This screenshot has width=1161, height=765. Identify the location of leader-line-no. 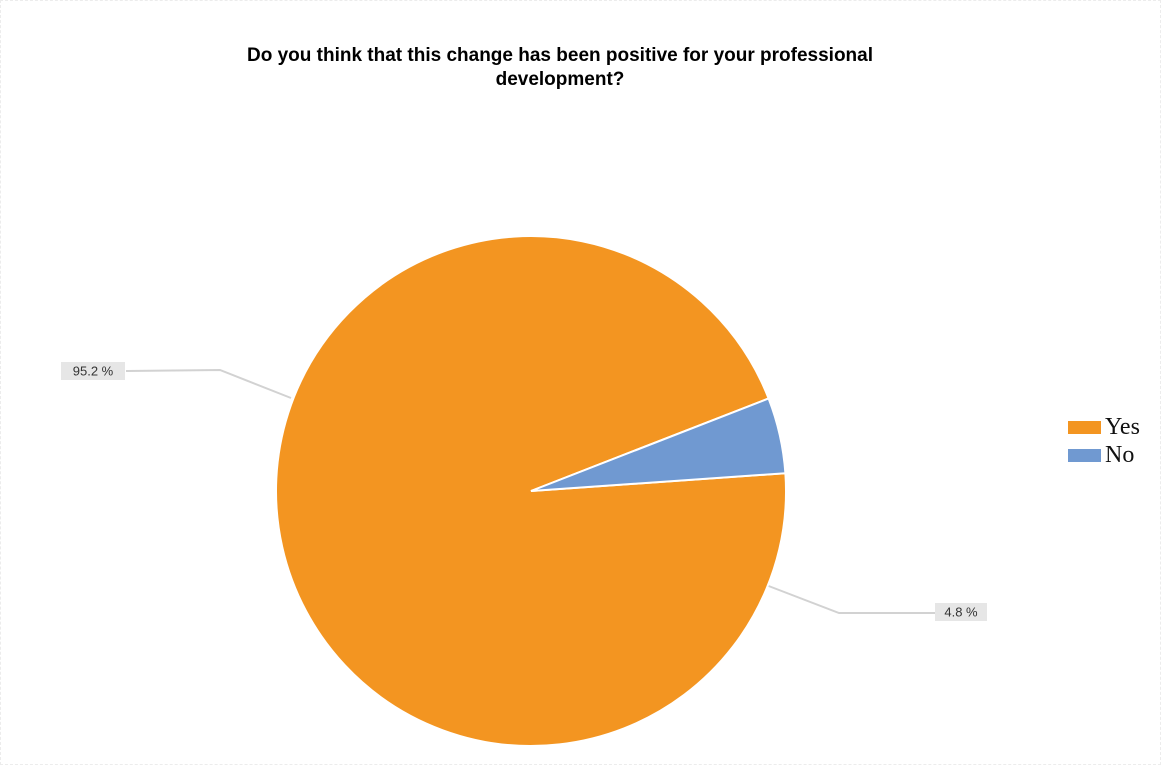
(850, 599).